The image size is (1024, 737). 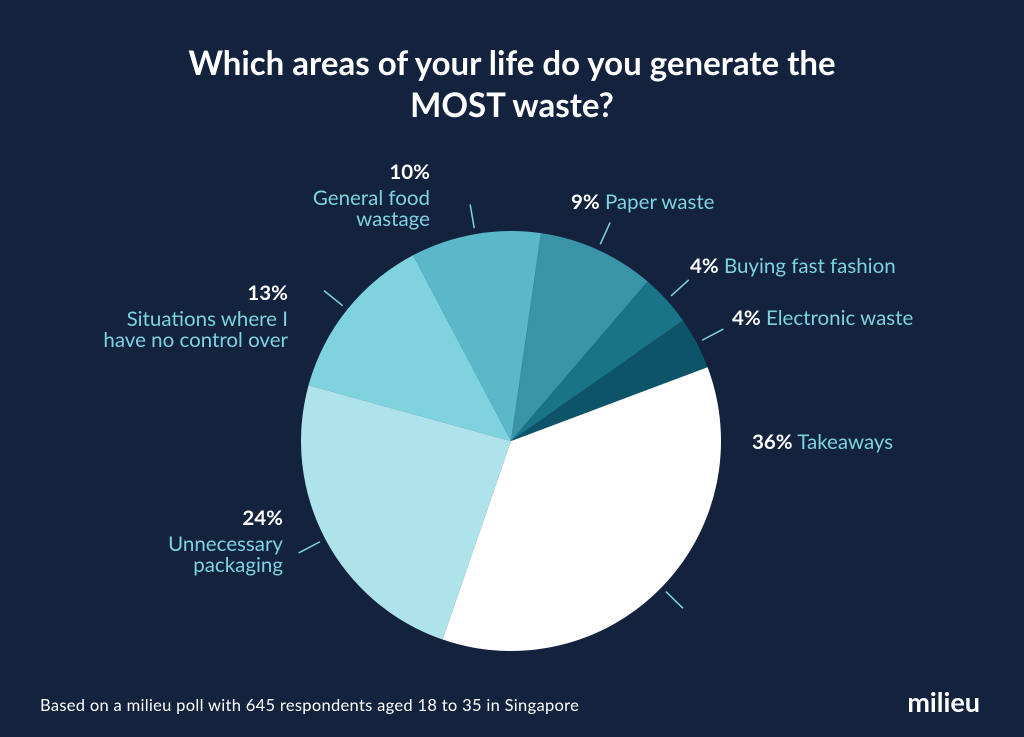 I want to click on value-label: 36%, so click(x=772, y=442).